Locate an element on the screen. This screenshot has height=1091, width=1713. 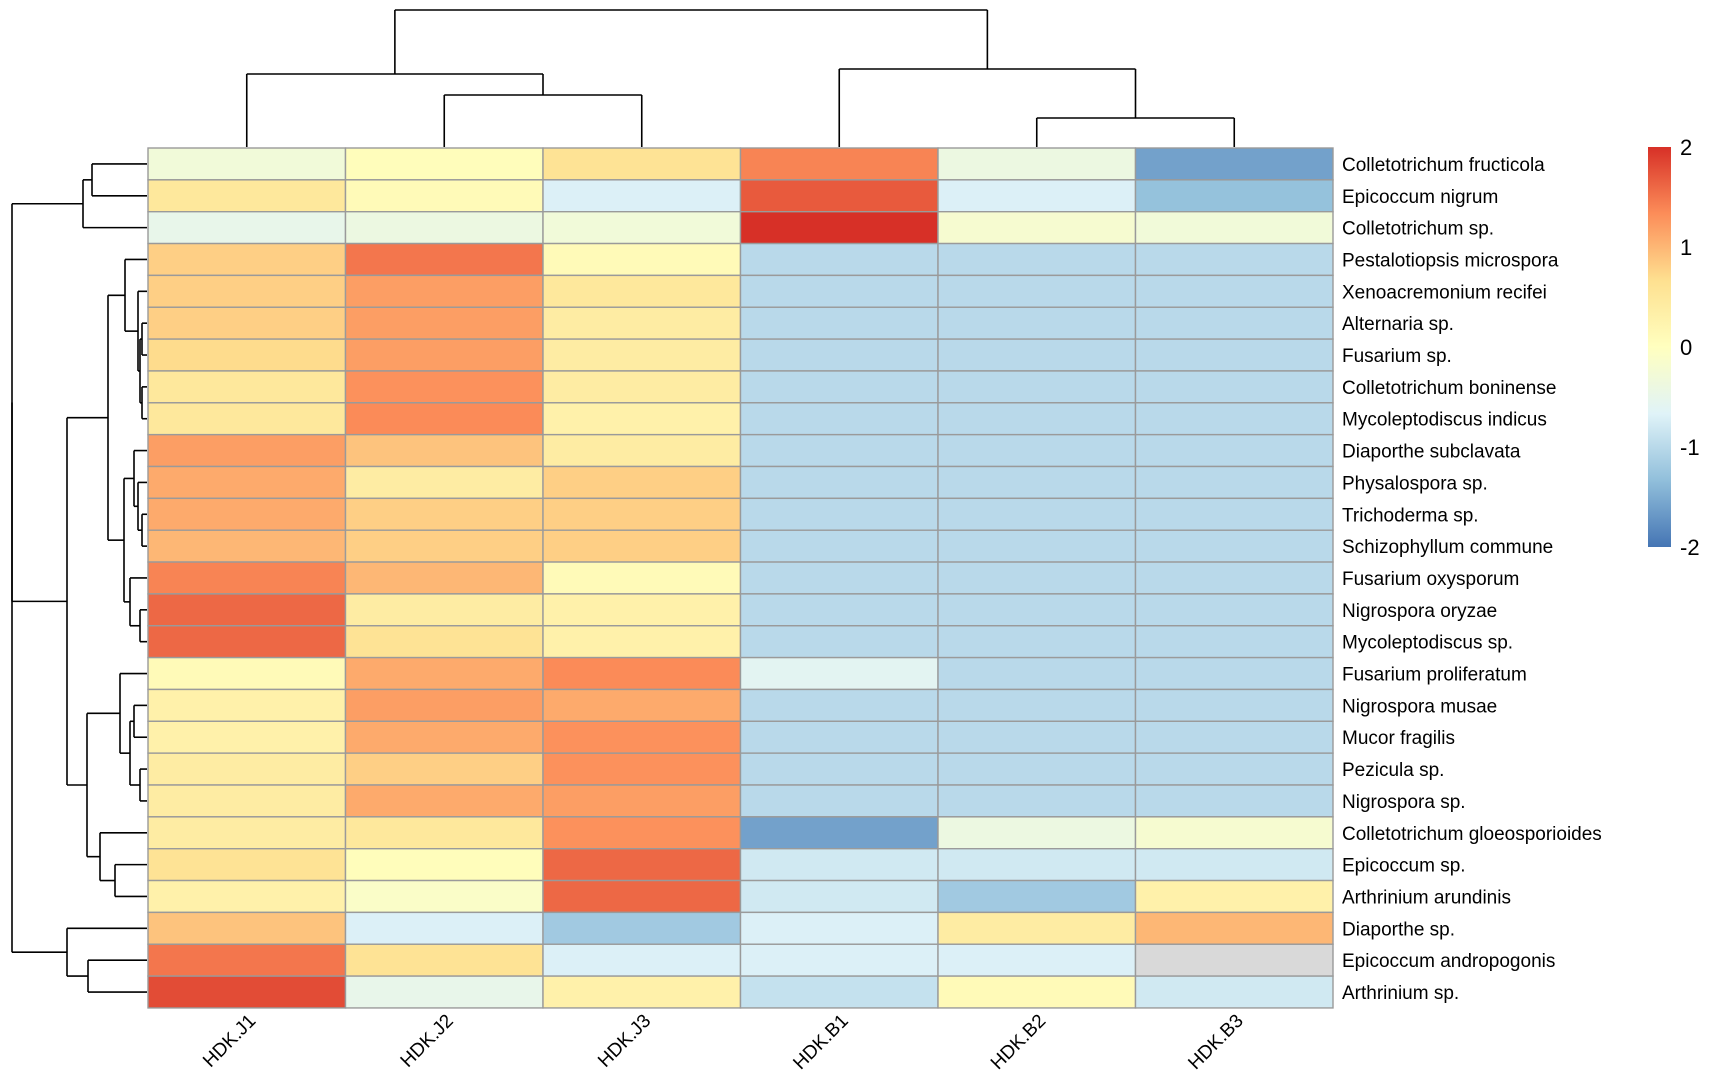
row-label: Mucor fragilis is located at coordinates (1398, 738).